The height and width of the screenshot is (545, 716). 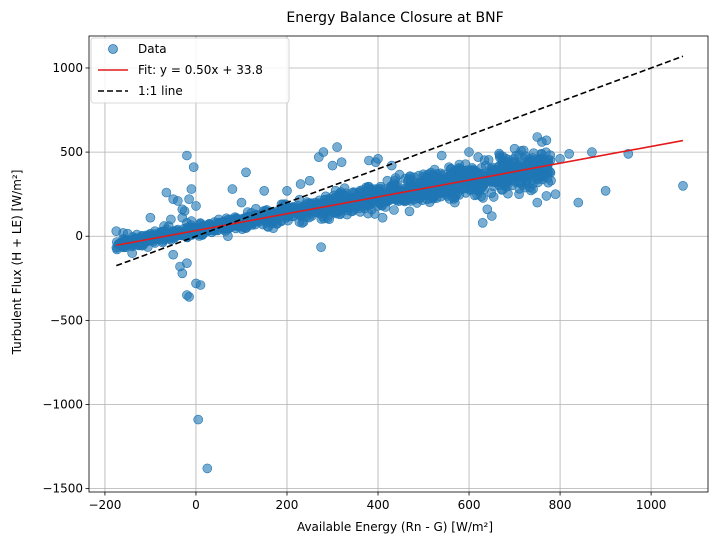 What do you see at coordinates (17, 263) in the screenshot?
I see `y-axis-label: Turbulent Flux (H + LE) [W/m²]` at bounding box center [17, 263].